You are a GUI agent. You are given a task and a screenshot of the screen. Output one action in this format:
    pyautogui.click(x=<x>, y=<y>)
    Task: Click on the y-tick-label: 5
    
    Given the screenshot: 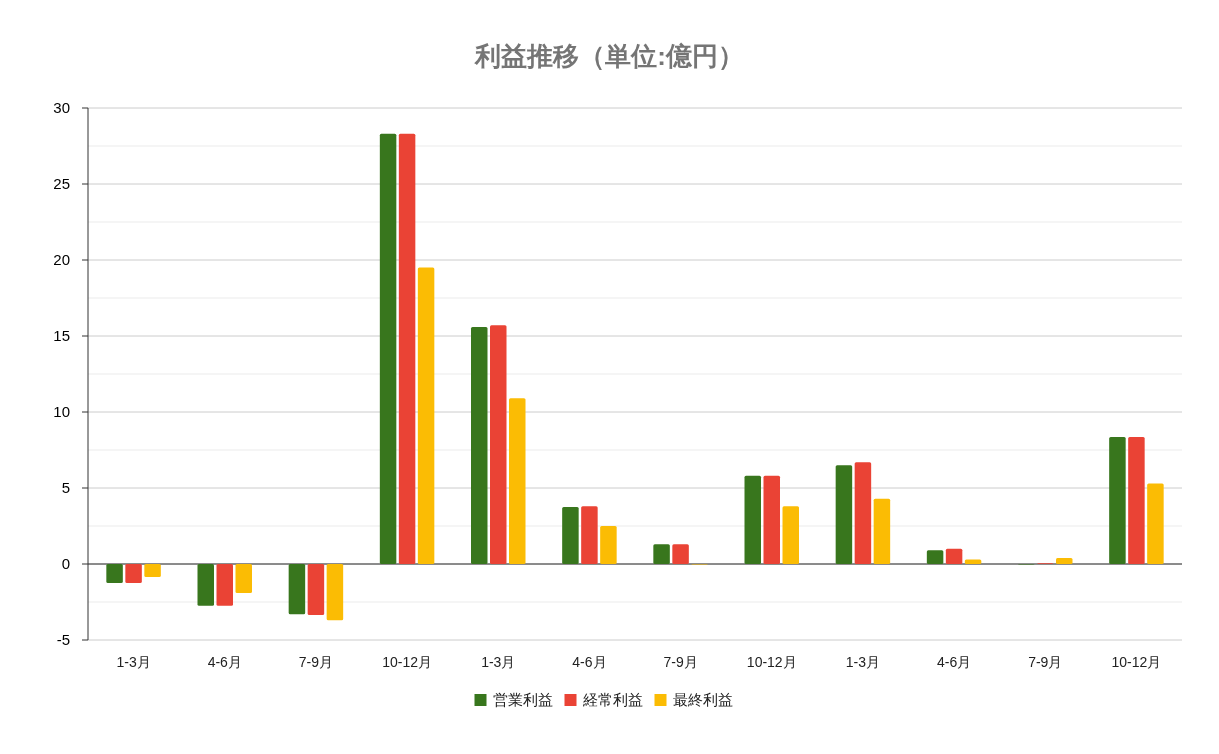 What is the action you would take?
    pyautogui.click(x=65, y=487)
    